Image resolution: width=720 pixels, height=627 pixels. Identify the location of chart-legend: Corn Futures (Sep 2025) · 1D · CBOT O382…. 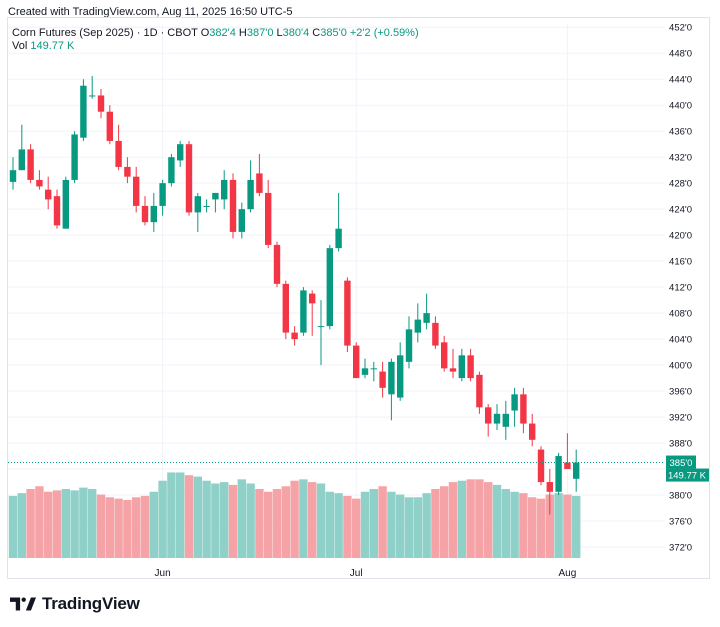
(215, 33).